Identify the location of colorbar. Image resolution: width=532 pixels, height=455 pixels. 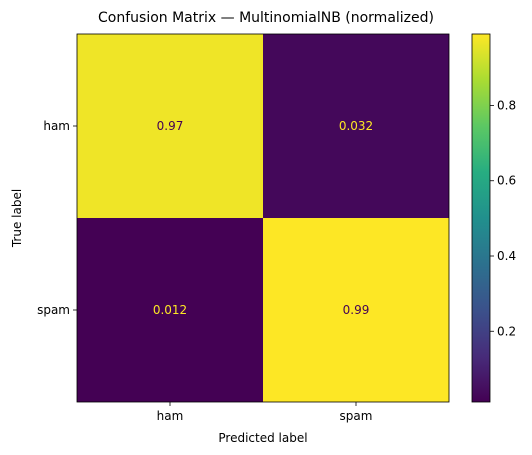
(481, 218).